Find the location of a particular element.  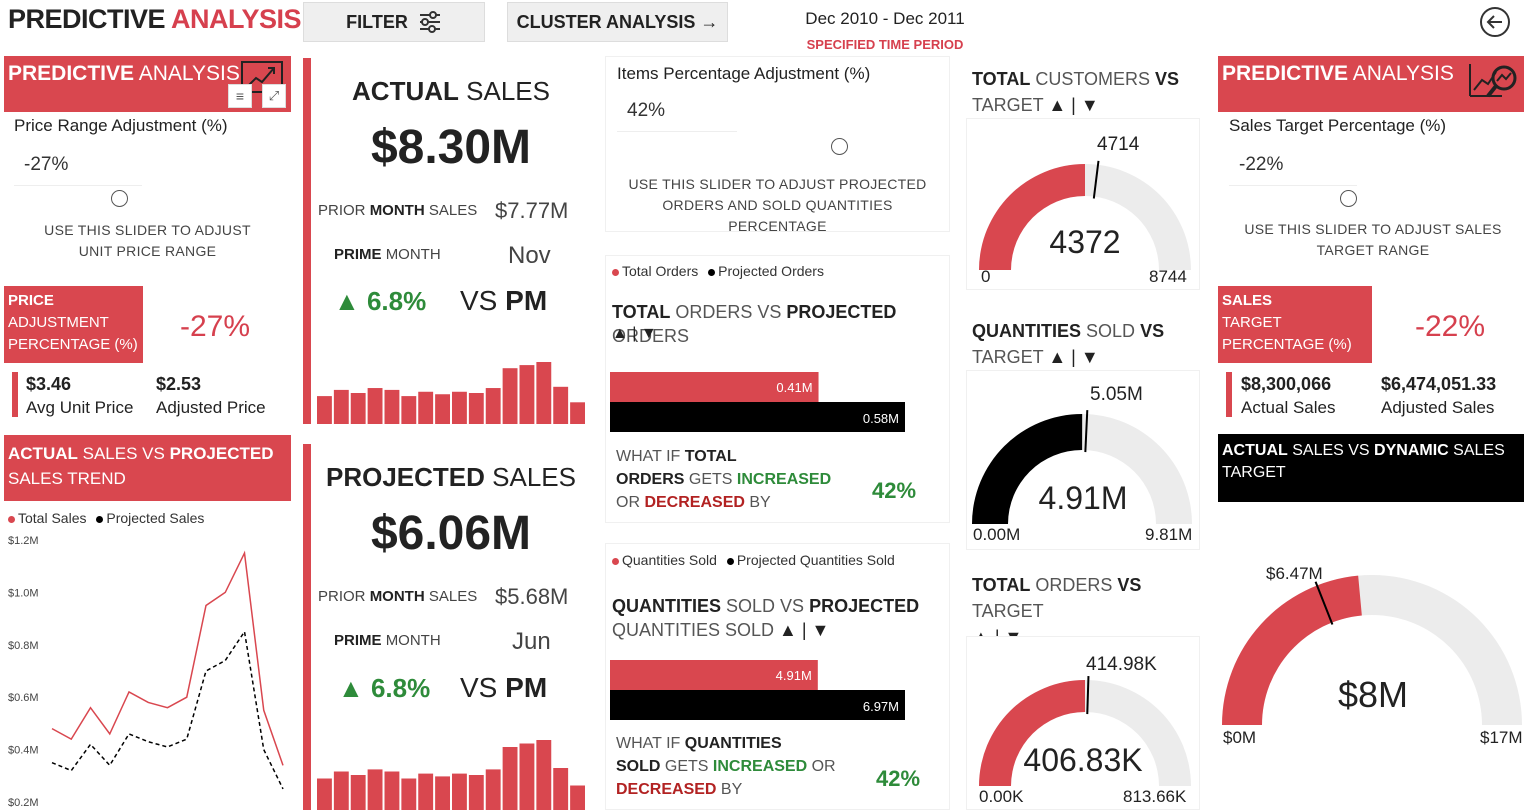

filter-visual-icon: ≡ is located at coordinates (240, 96).